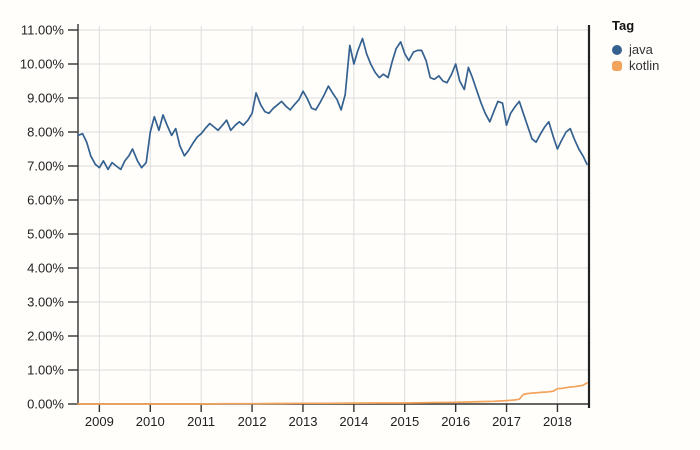 This screenshot has height=450, width=700. What do you see at coordinates (45, 200) in the screenshot?
I see `y-tick-label: 6.00%` at bounding box center [45, 200].